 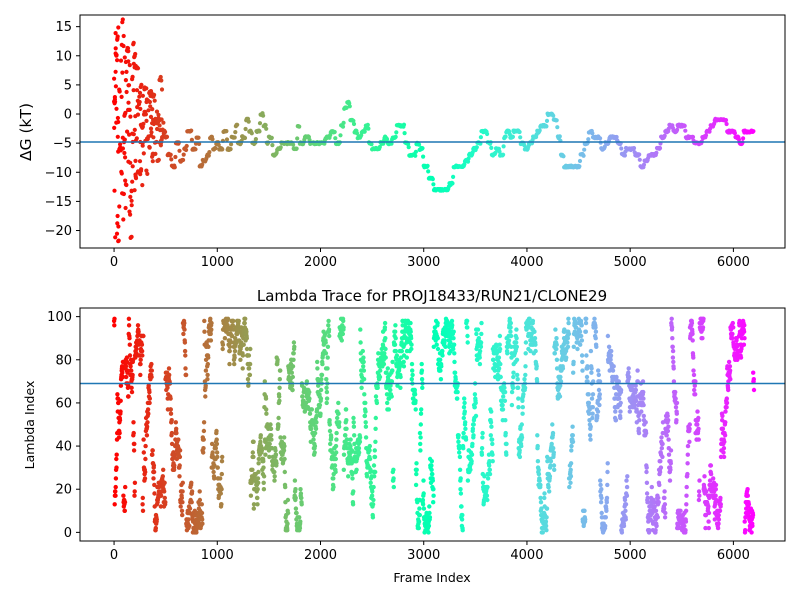 What do you see at coordinates (63, 425) in the screenshot?
I see `bottom-y-ticks: 0 20 40 60 80 100` at bounding box center [63, 425].